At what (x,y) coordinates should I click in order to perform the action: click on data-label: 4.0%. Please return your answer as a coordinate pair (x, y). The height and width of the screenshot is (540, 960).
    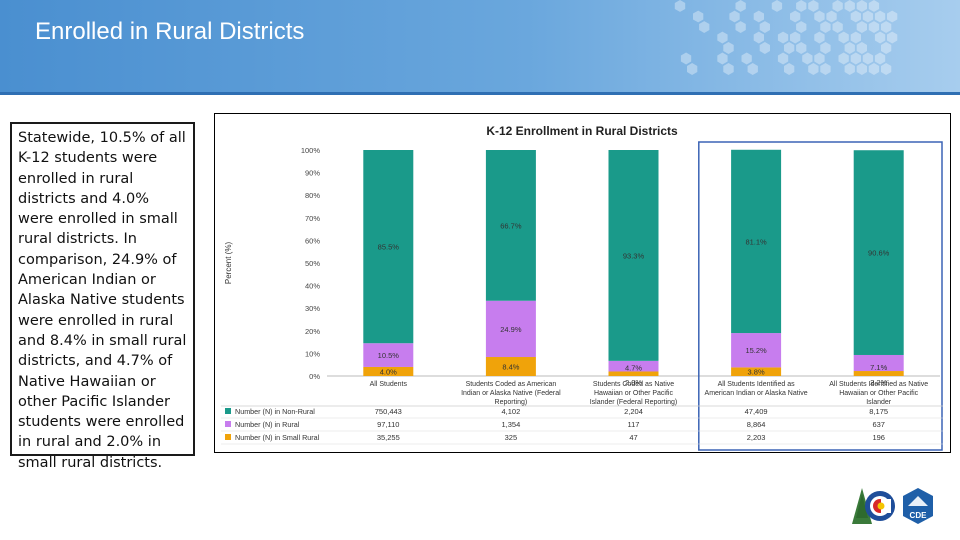
    Looking at the image, I should click on (388, 371).